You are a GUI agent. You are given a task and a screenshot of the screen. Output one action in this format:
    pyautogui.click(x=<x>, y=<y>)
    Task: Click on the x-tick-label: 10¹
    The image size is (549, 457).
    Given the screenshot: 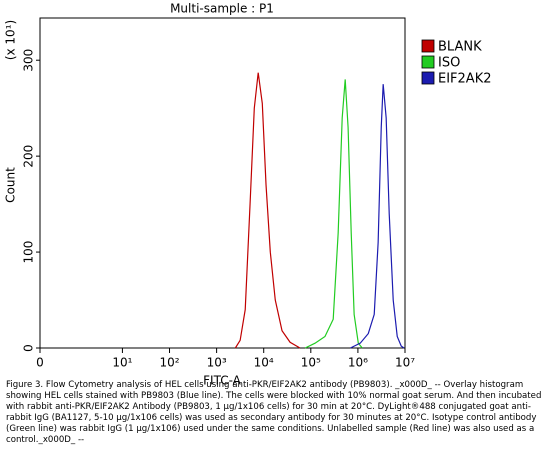 What is the action you would take?
    pyautogui.click(x=122, y=363)
    